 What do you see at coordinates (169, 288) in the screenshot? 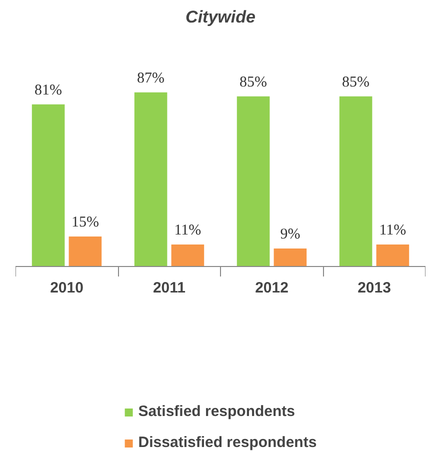
I see `x-tick-label: 2011` at bounding box center [169, 288].